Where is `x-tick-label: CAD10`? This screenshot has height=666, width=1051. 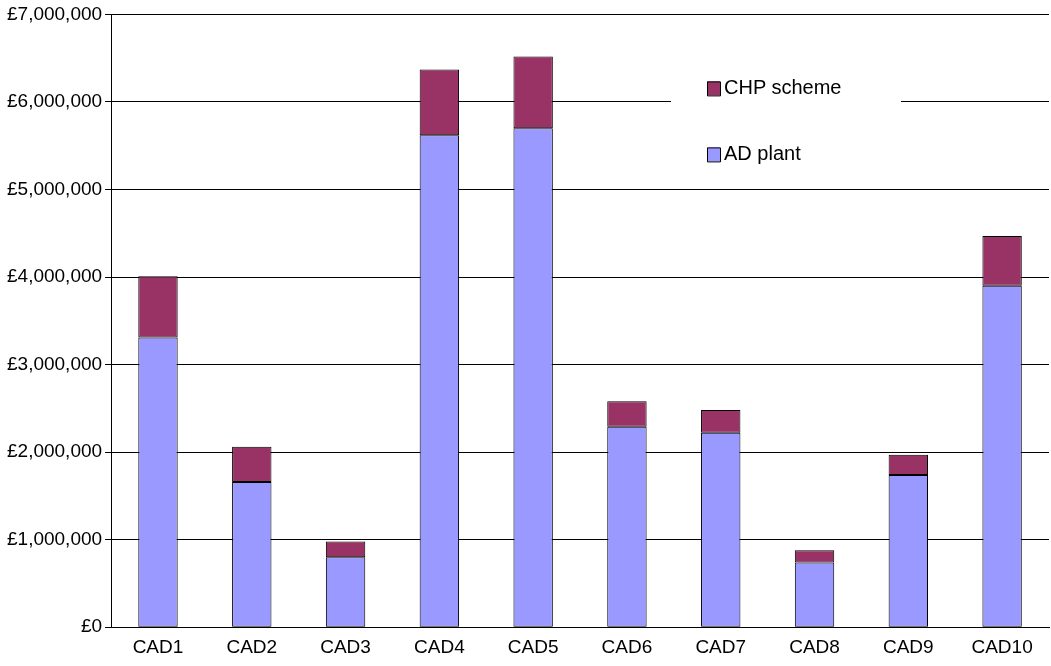
x-tick-label: CAD10 is located at coordinates (1002, 646).